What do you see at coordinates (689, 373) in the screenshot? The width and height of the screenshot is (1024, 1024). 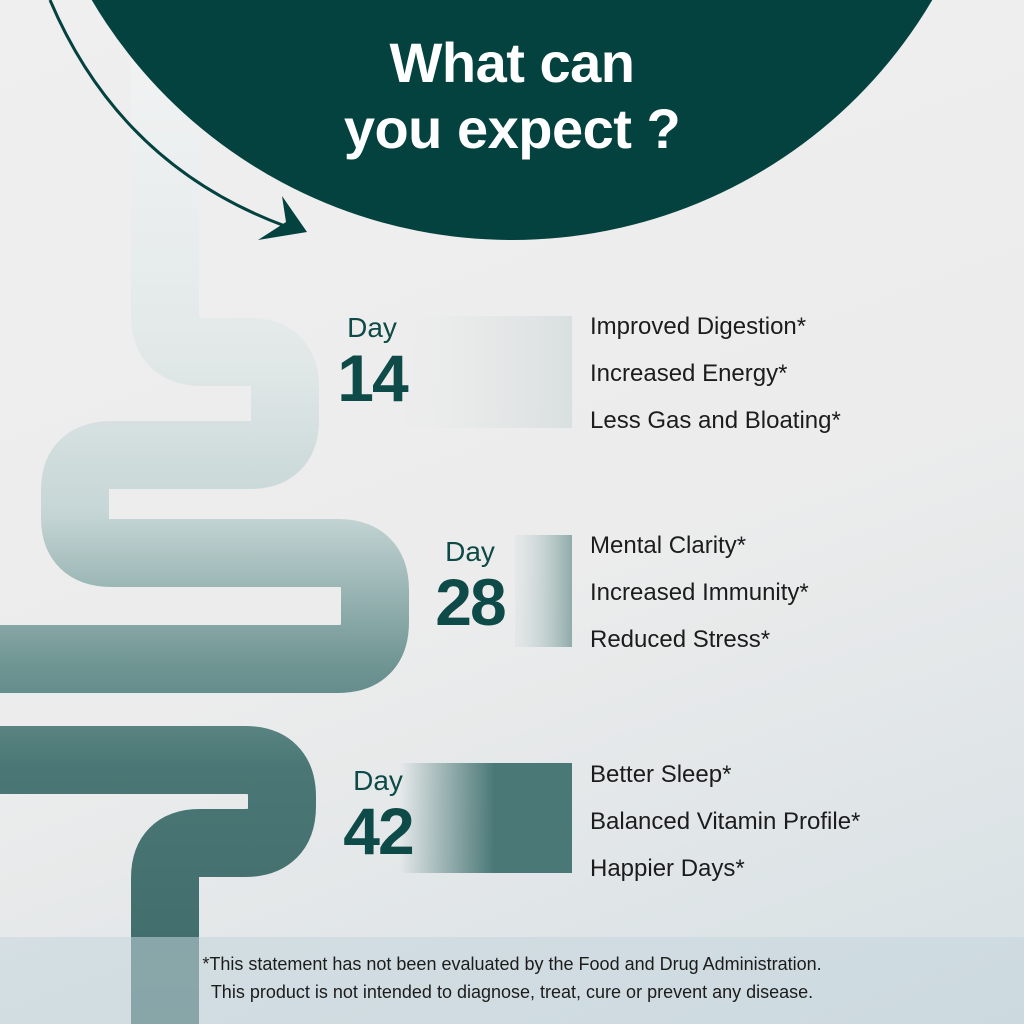 I see `benefit-item: Increased Energy*` at bounding box center [689, 373].